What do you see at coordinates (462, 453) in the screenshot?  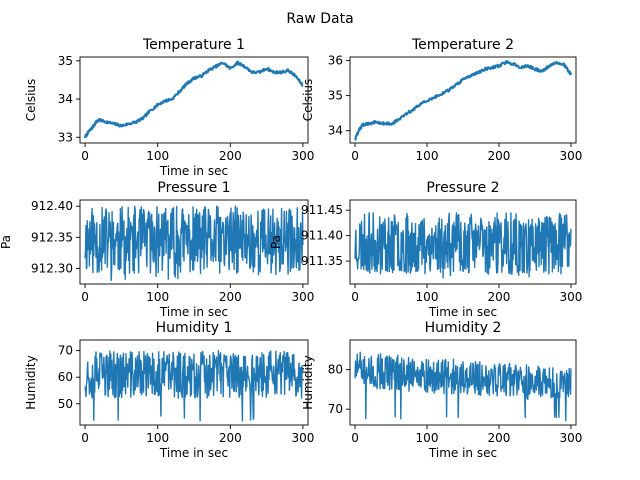 I see `x-axis-label-humidity-2: Time in sec` at bounding box center [462, 453].